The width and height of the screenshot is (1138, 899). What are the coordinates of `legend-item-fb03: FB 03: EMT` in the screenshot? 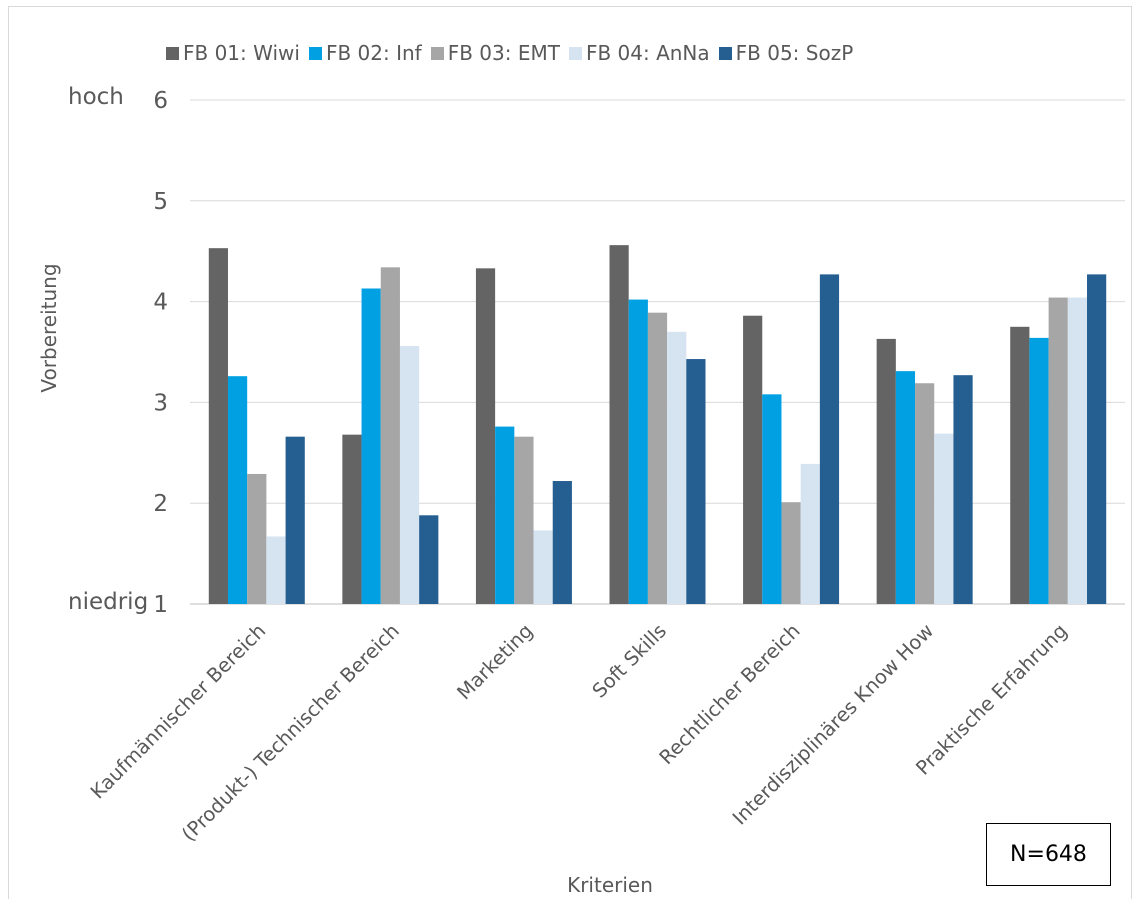 It's located at (495, 53).